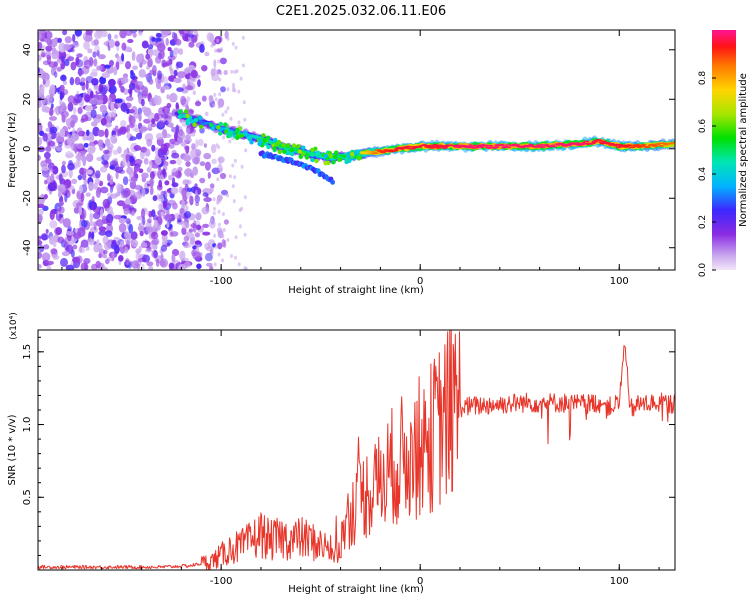 The height and width of the screenshot is (600, 750). I want to click on bottom-y-scale-label: (x10⁴), so click(14, 325).